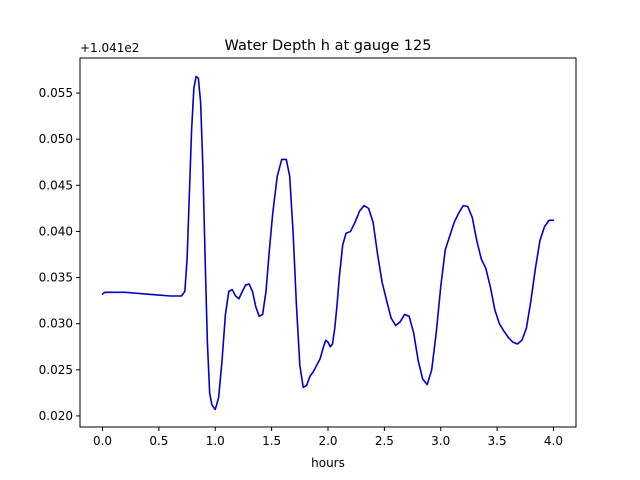 The width and height of the screenshot is (640, 480). What do you see at coordinates (56, 324) in the screenshot?
I see `y-tick-label: 0.030` at bounding box center [56, 324].